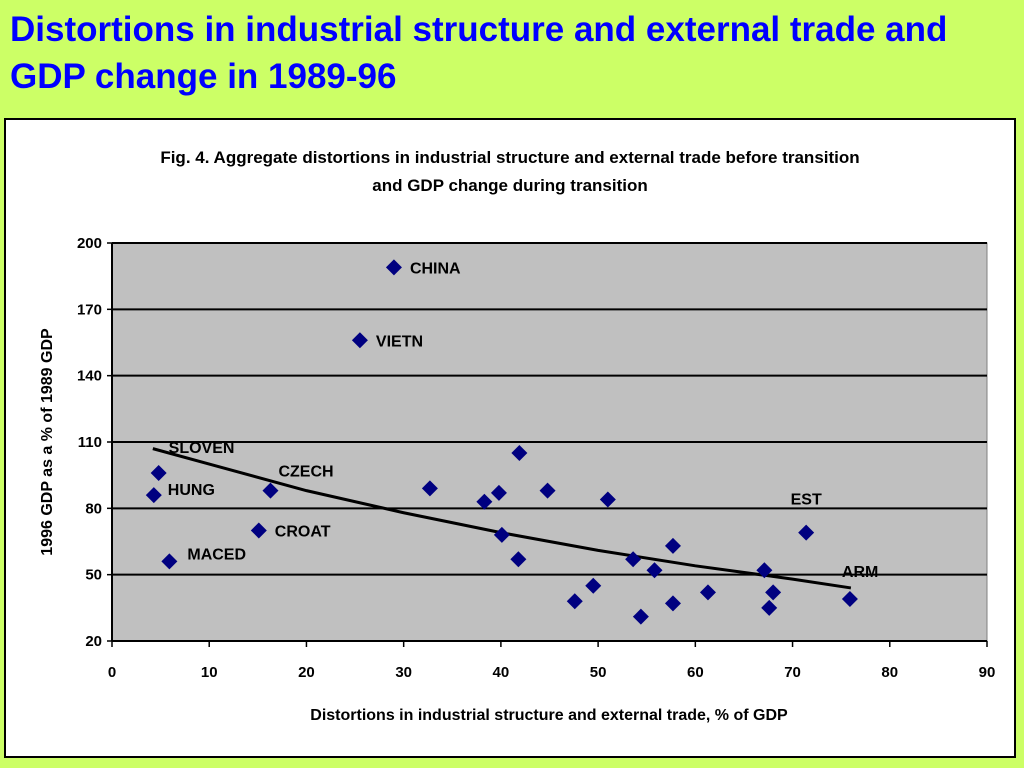 This screenshot has height=768, width=1024. I want to click on point-label: HUNG, so click(191, 490).